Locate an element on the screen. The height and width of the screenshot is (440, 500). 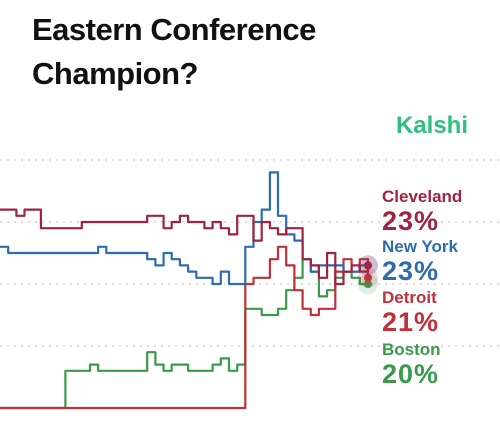
legend-item-detroit: Detroit 21% is located at coordinates (411, 313).